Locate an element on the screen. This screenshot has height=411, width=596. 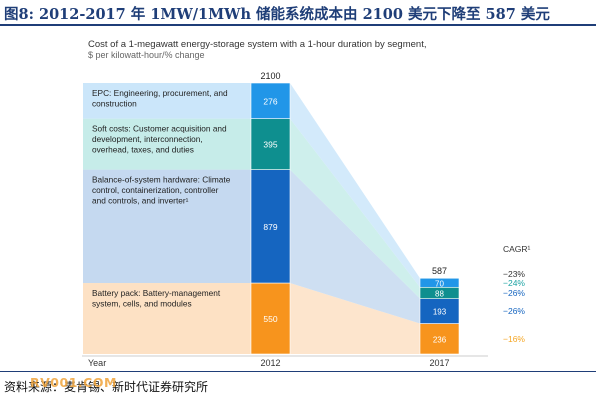
connector-battery is located at coordinates (355, 318).